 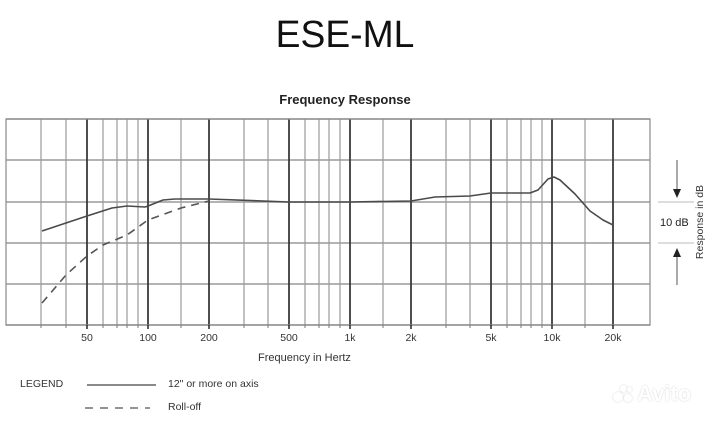 I want to click on x-tick-label: 50, so click(x=87, y=338).